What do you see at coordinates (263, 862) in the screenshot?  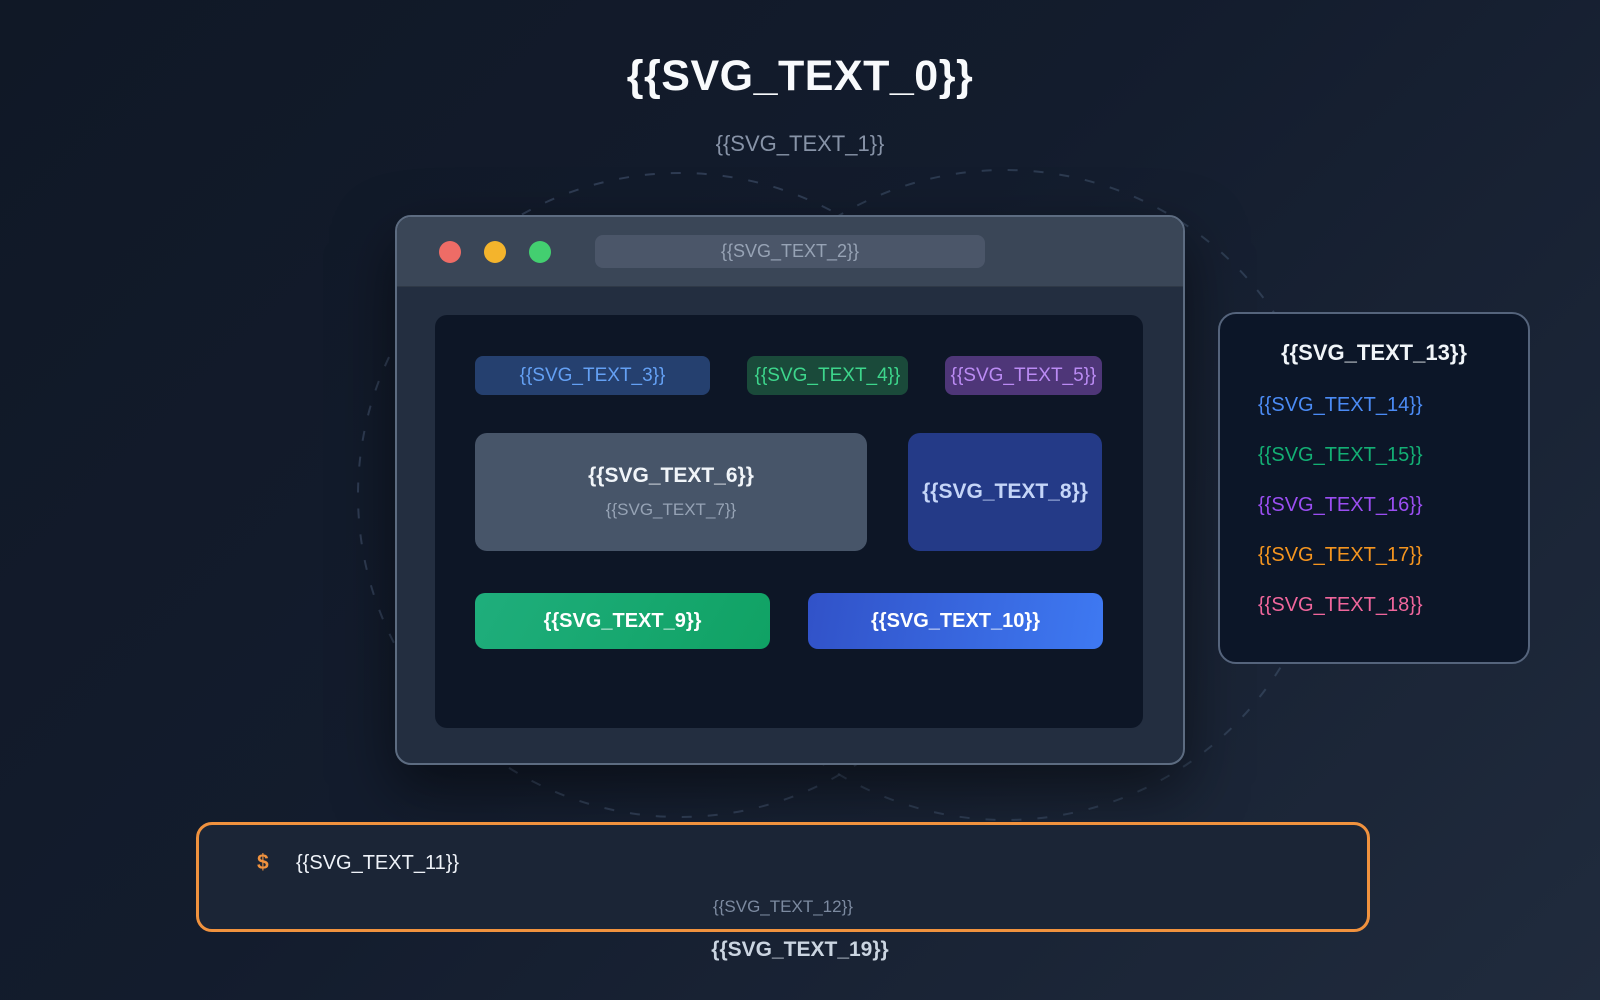 I see `prompt-icon: $` at bounding box center [263, 862].